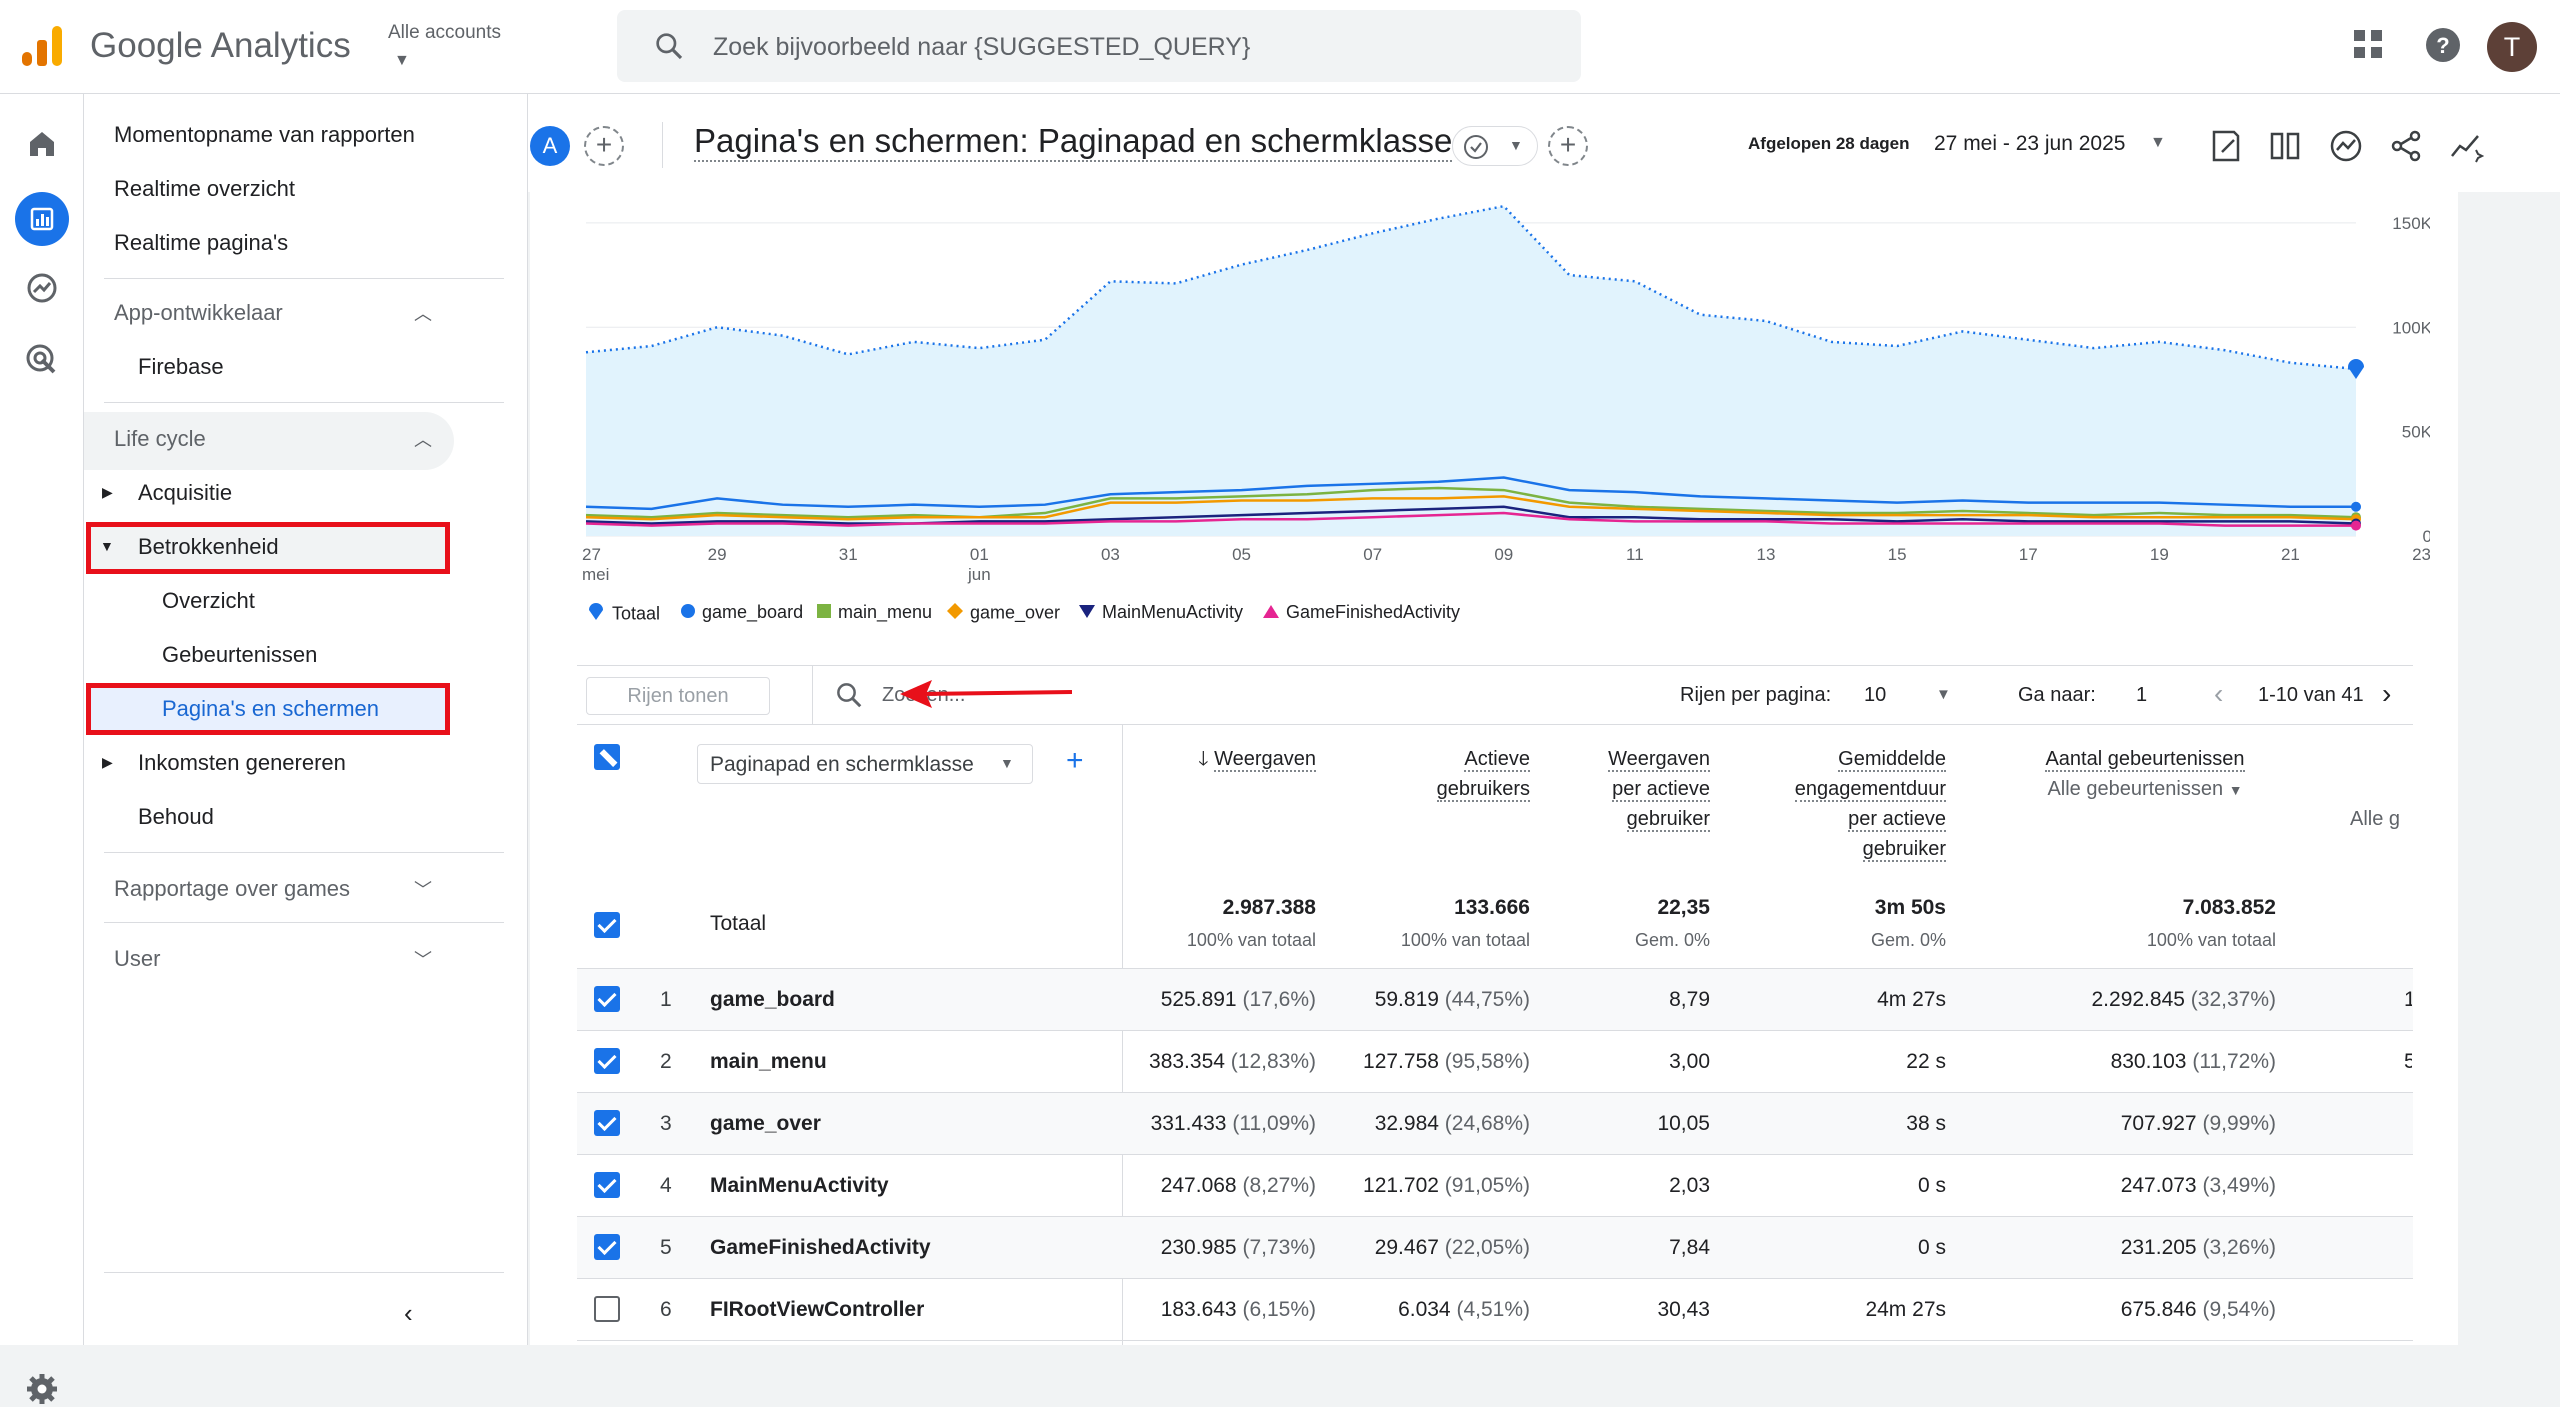 The image size is (2560, 1407). Describe the element at coordinates (604, 146) in the screenshot. I see `add-comparison-button: +` at that location.